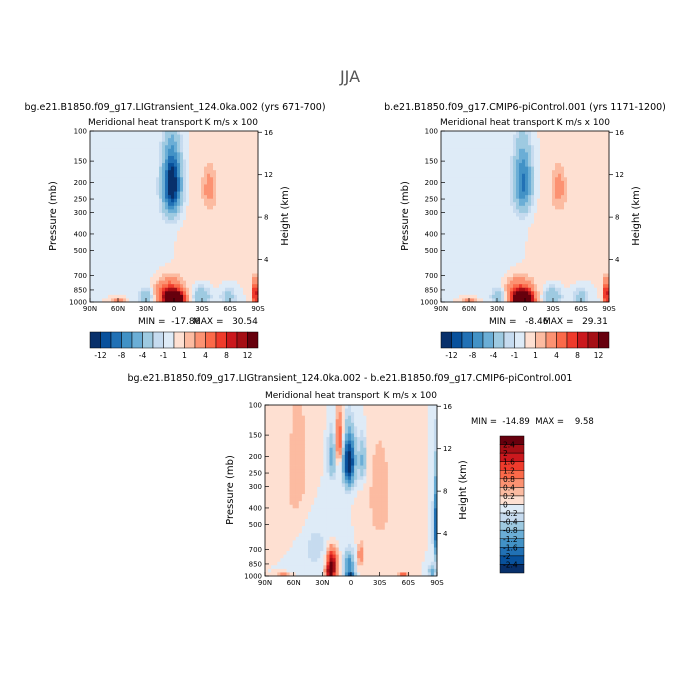 Image resolution: width=700 pixels, height=700 pixels. What do you see at coordinates (169, 322) in the screenshot?
I see `panel-a-min-label: MIN = -17.86` at bounding box center [169, 322].